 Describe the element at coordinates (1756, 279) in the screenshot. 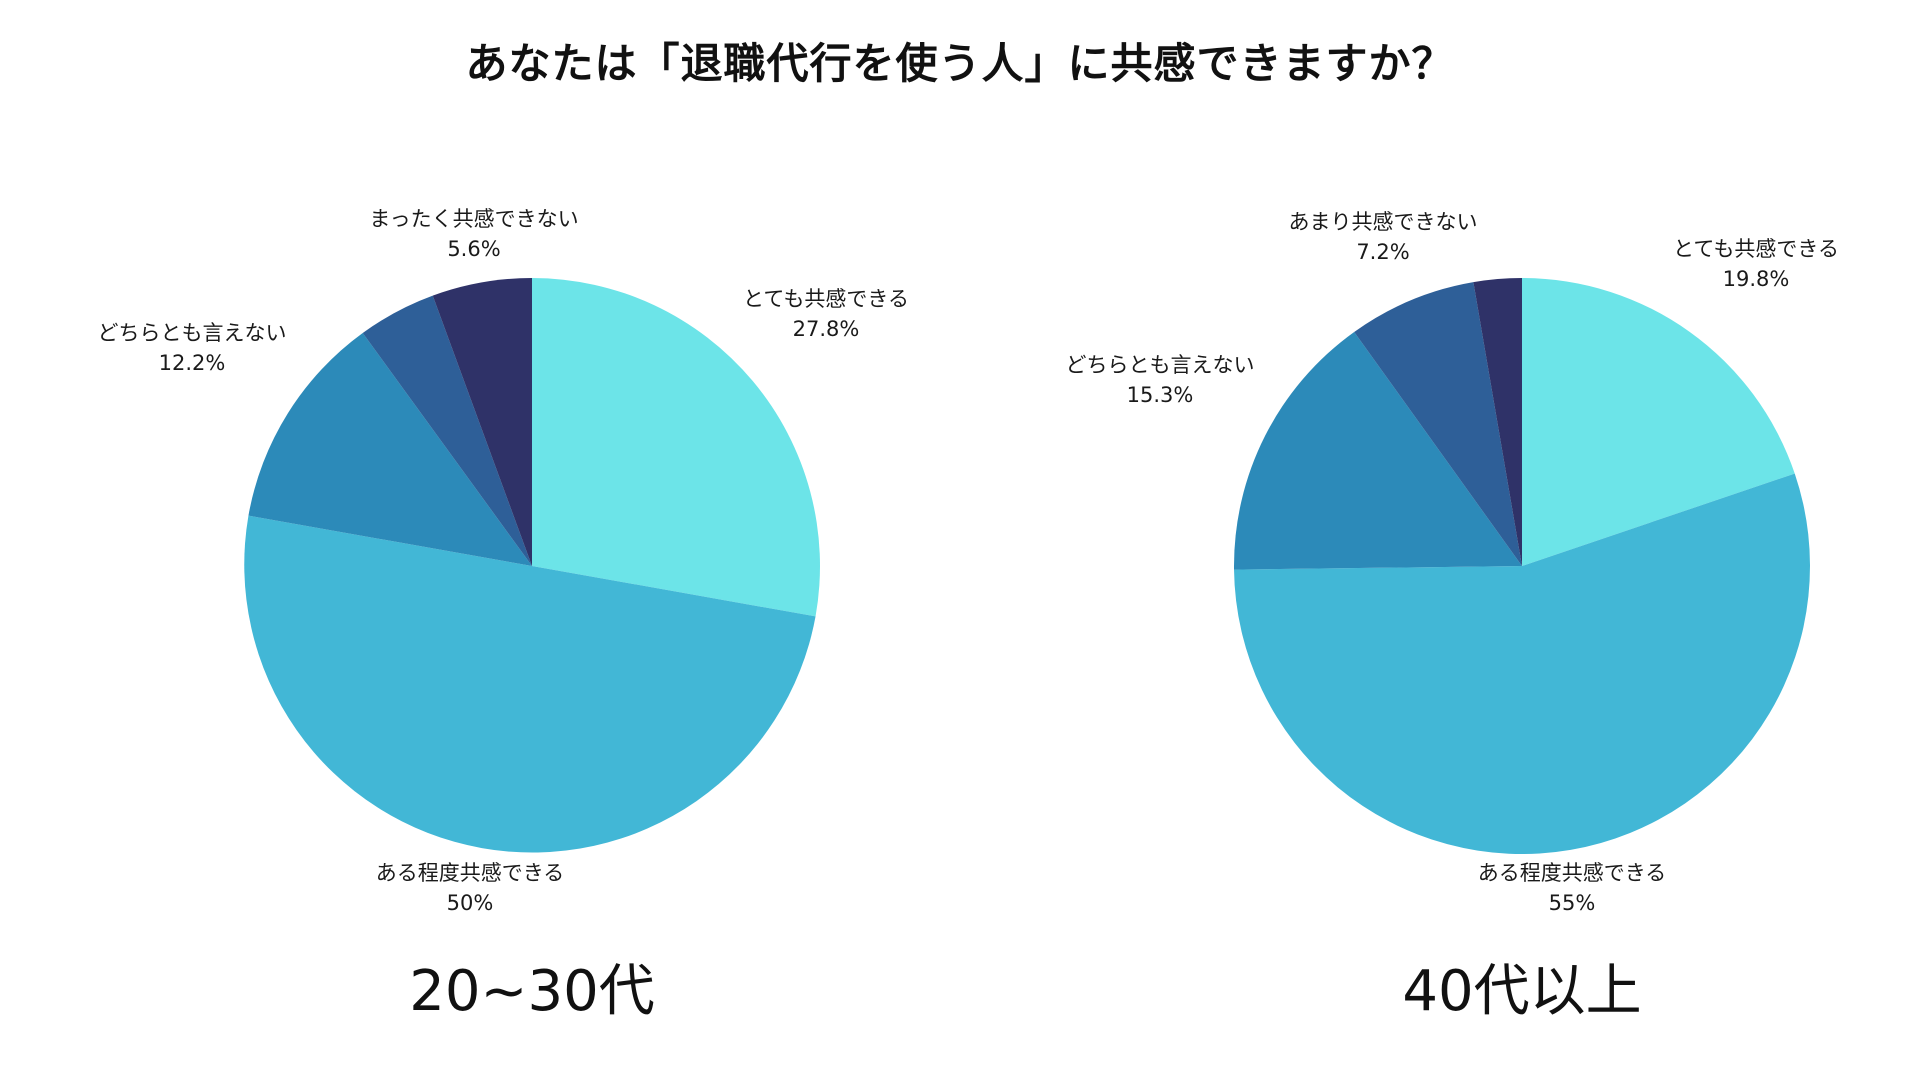

I see `slice-percent-text: 19.8%` at that location.